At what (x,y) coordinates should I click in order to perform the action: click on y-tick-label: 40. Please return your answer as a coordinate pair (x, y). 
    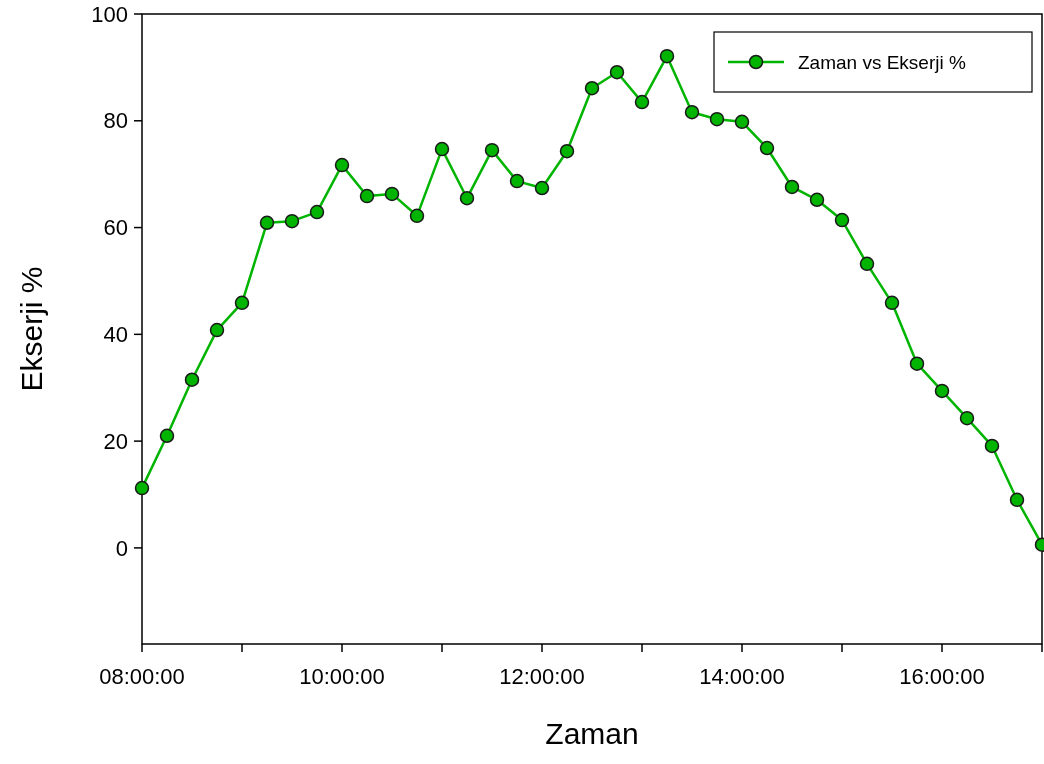
    Looking at the image, I should click on (115, 335).